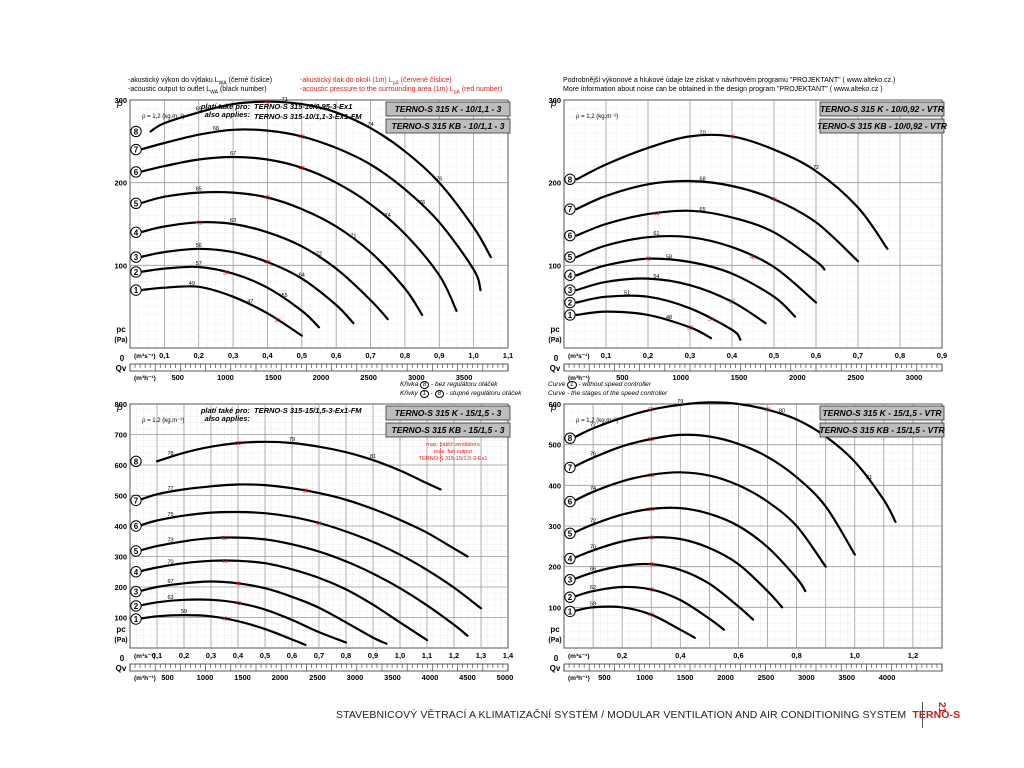  Describe the element at coordinates (250, 302) in the screenshot. I see `lwa-label: 47` at that location.